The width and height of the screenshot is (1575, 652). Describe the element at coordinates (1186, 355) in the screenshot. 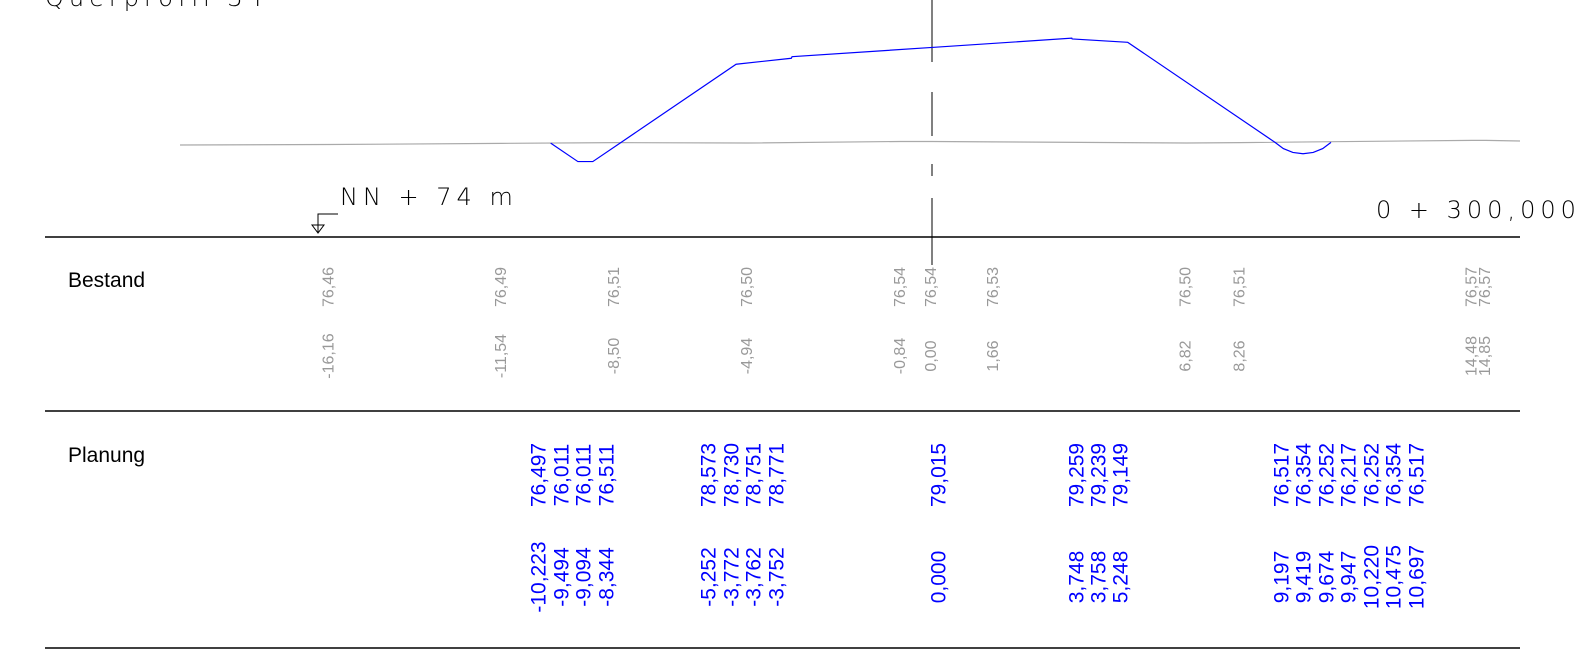

I see `offset-label: 6,82` at that location.